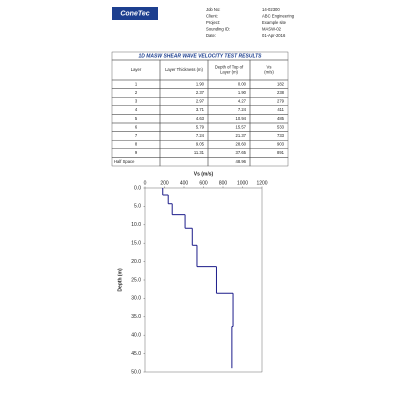 This screenshot has width=400, height=400. Describe the element at coordinates (242, 183) in the screenshot. I see `x-tick-label: 1000` at that location.